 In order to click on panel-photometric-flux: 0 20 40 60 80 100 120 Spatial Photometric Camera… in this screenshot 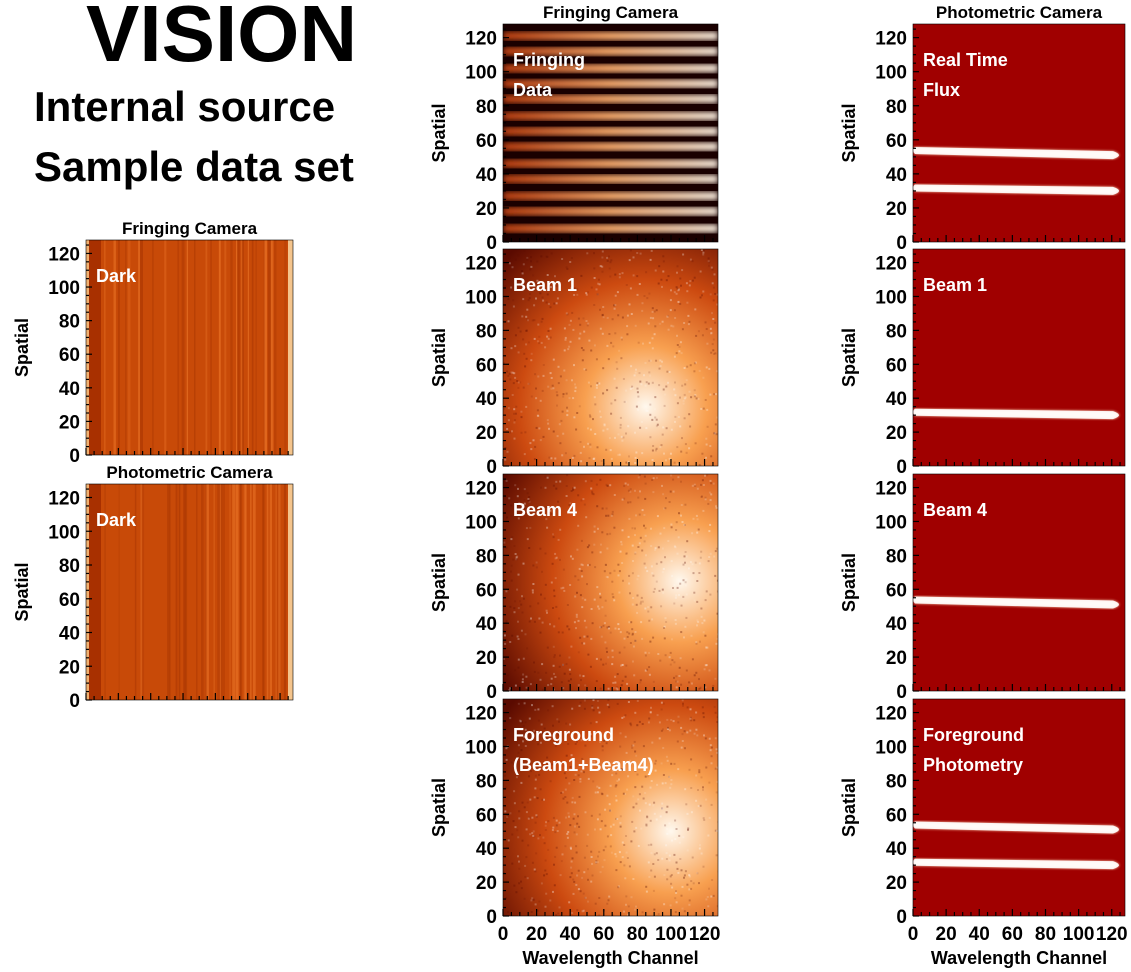, I will do `click(982, 128)`.